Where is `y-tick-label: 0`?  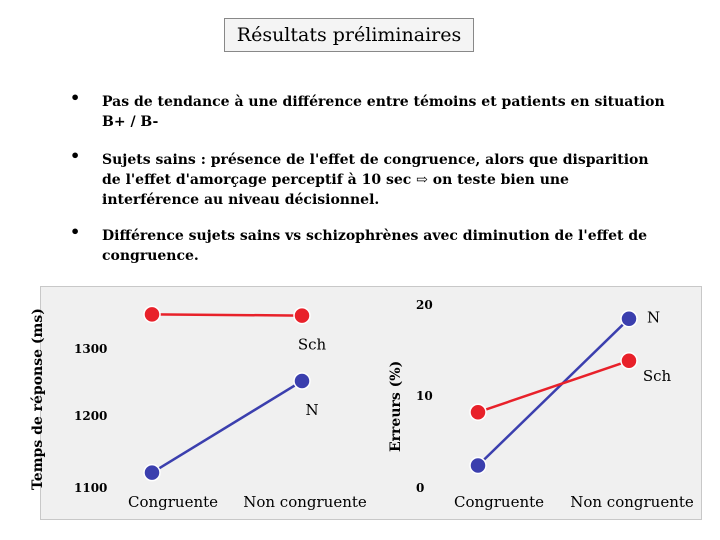
y-tick-label: 0 is located at coordinates (420, 488).